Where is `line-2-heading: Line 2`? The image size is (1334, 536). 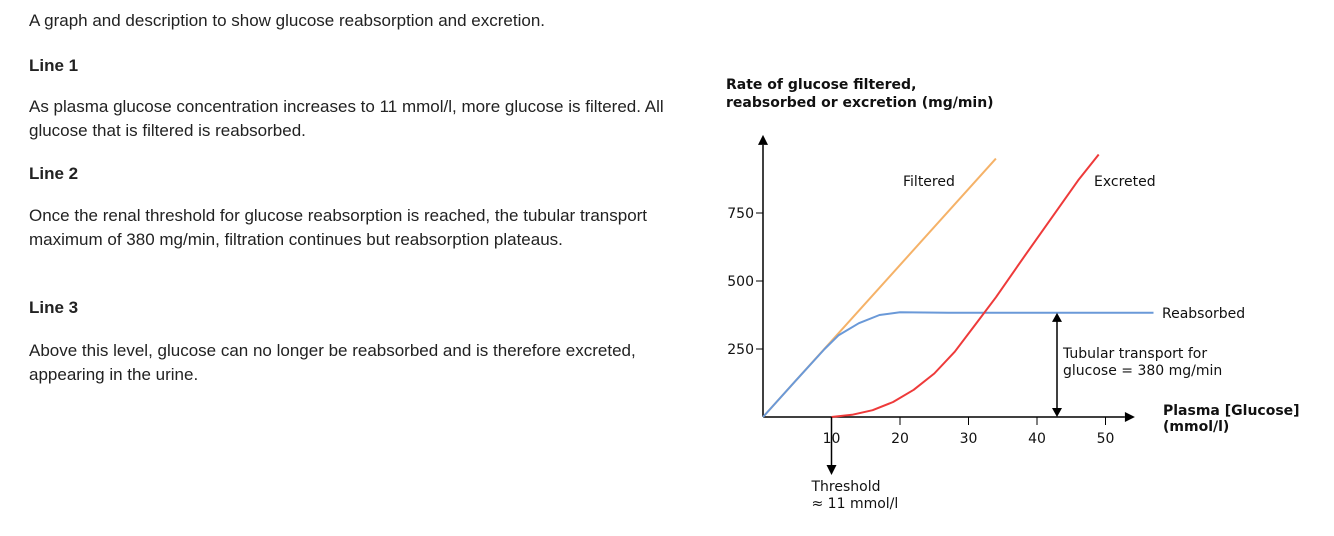 line-2-heading: Line 2 is located at coordinates (54, 173).